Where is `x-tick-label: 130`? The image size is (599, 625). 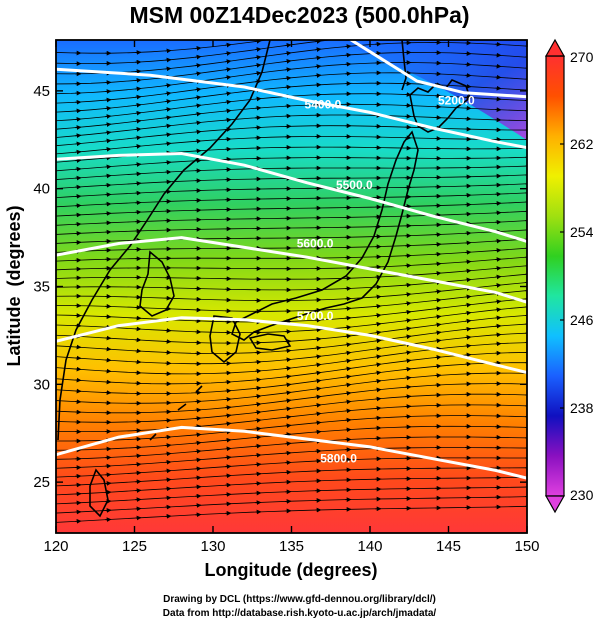
x-tick-label: 130 is located at coordinates (212, 546).